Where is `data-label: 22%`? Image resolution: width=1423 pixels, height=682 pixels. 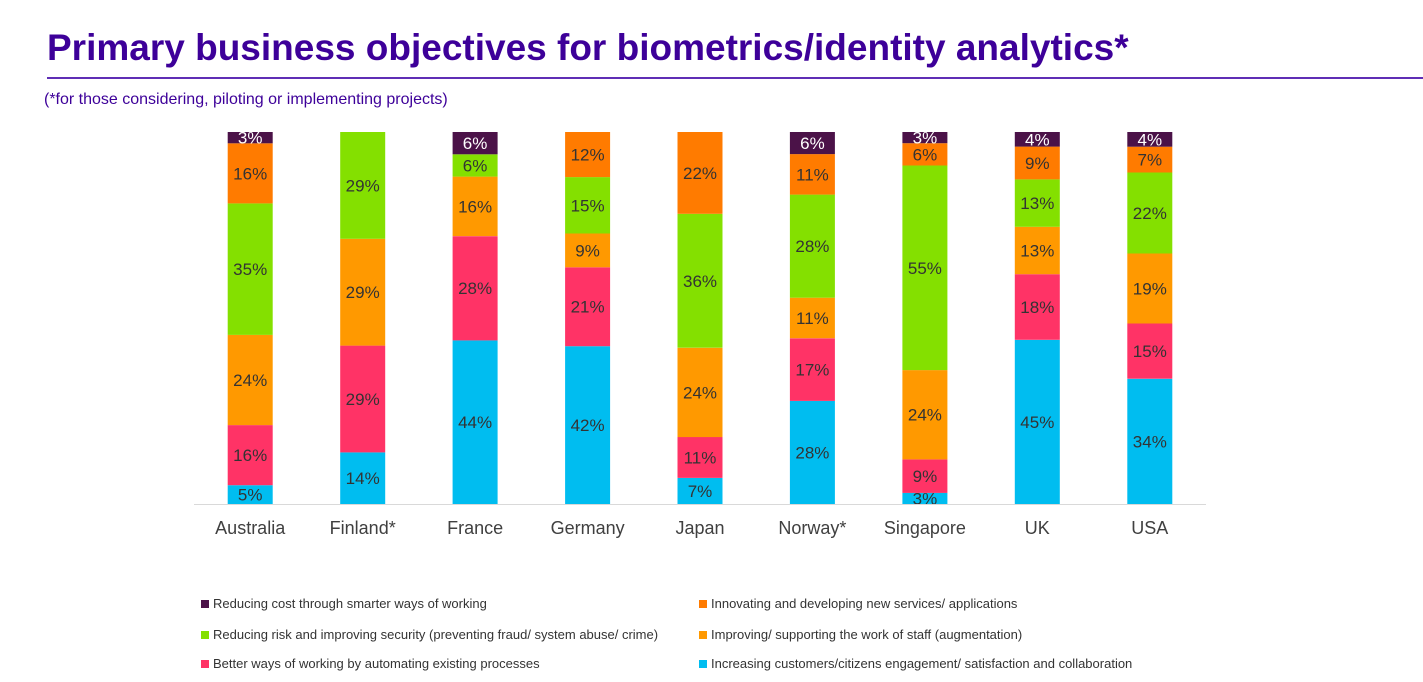
data-label: 22% is located at coordinates (1150, 213).